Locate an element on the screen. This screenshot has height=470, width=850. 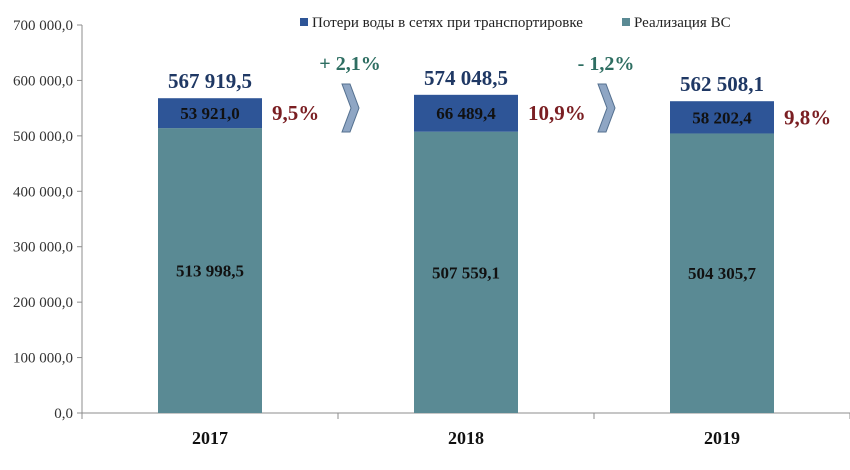
change-label: + 2,1% is located at coordinates (349, 64).